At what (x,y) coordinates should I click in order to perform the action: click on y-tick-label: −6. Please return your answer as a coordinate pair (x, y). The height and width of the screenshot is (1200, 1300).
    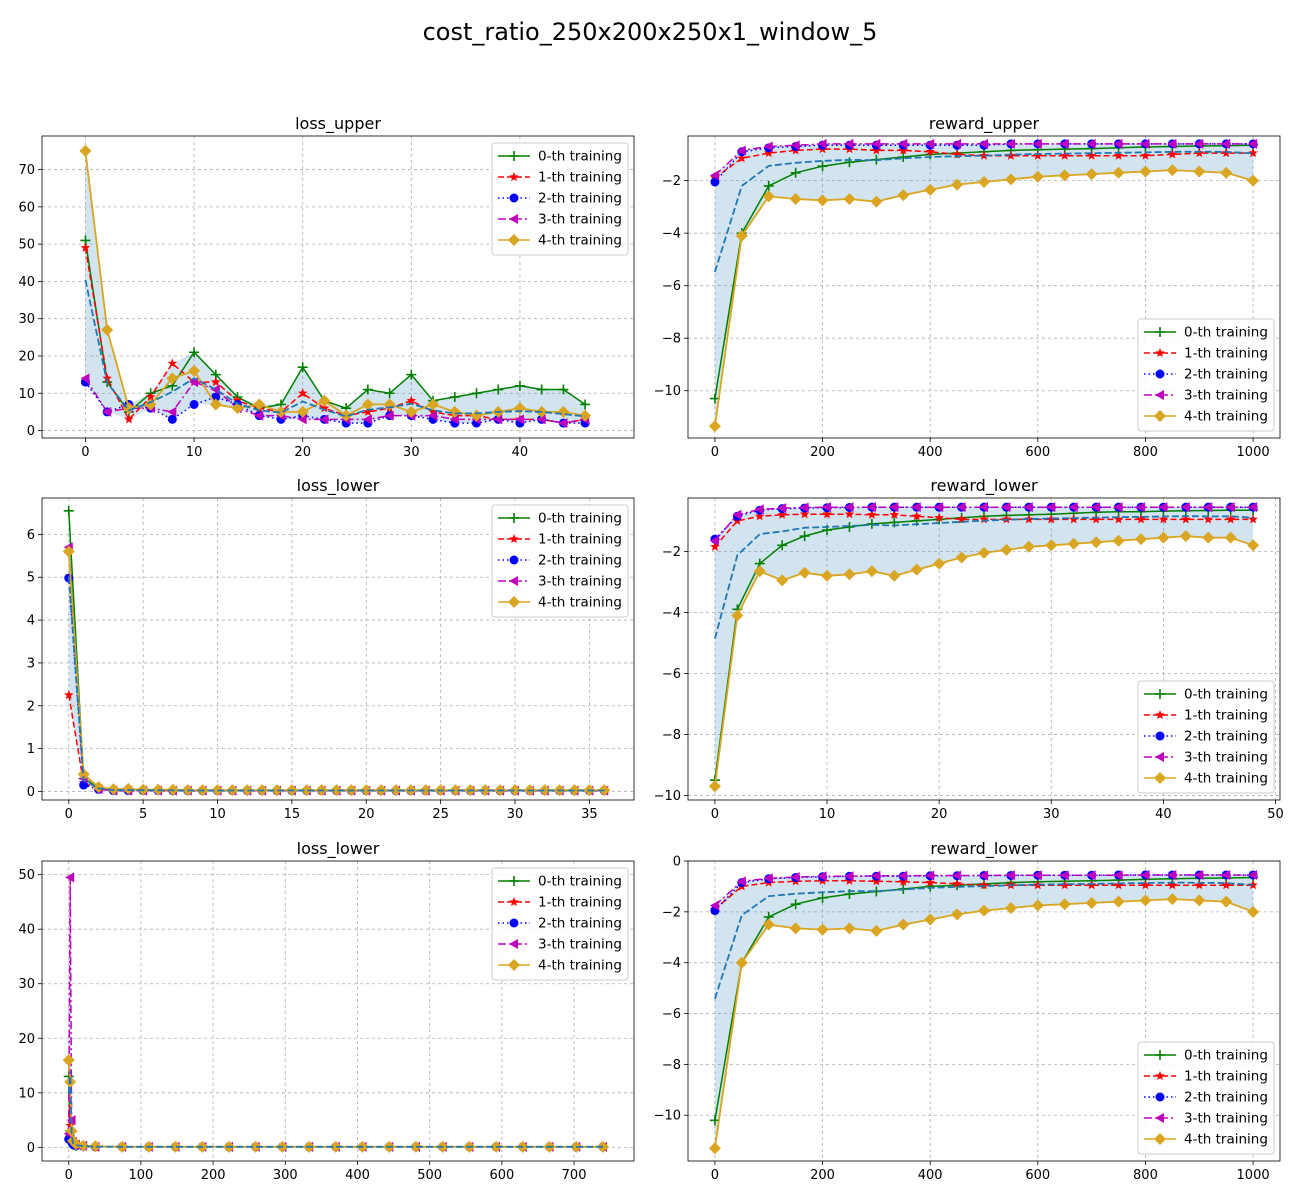
    Looking at the image, I should click on (671, 286).